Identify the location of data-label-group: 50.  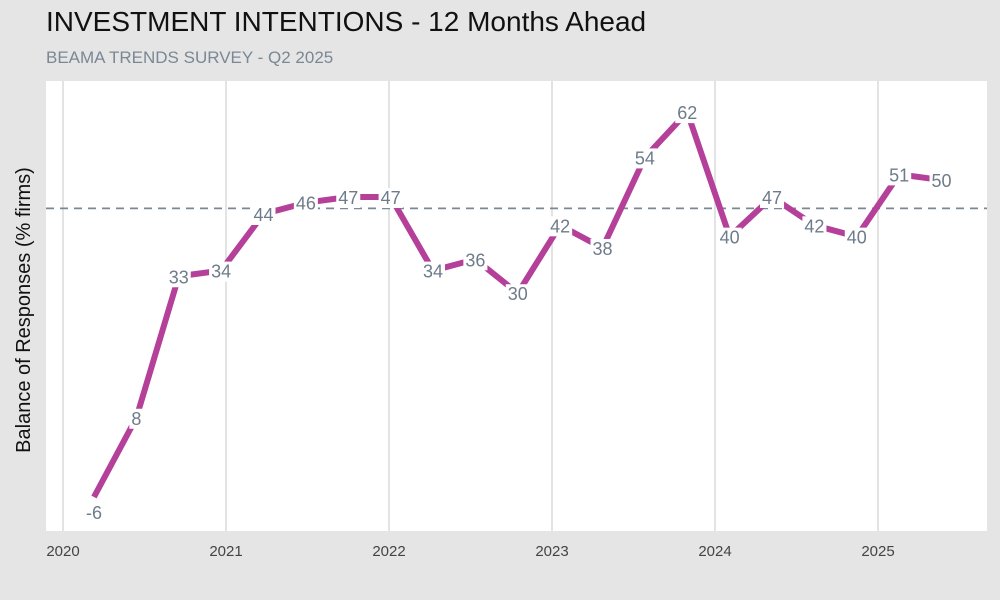
(941, 181).